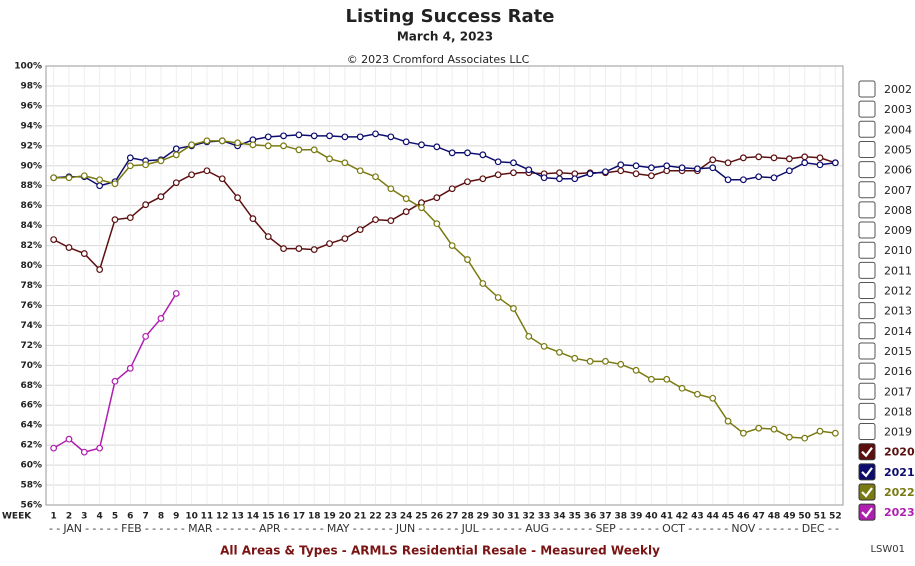 The width and height of the screenshot is (915, 566). Describe the element at coordinates (483, 517) in the screenshot. I see `x-tick-label: 29` at that location.